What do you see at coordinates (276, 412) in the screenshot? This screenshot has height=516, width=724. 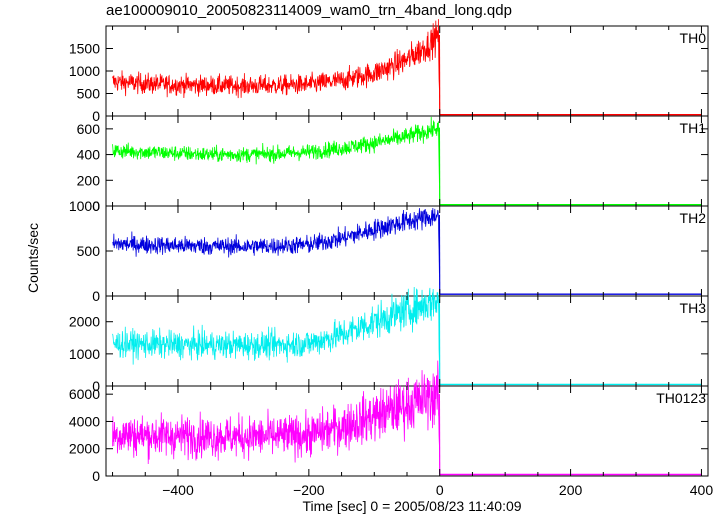 I see `series-line-th0123` at bounding box center [276, 412].